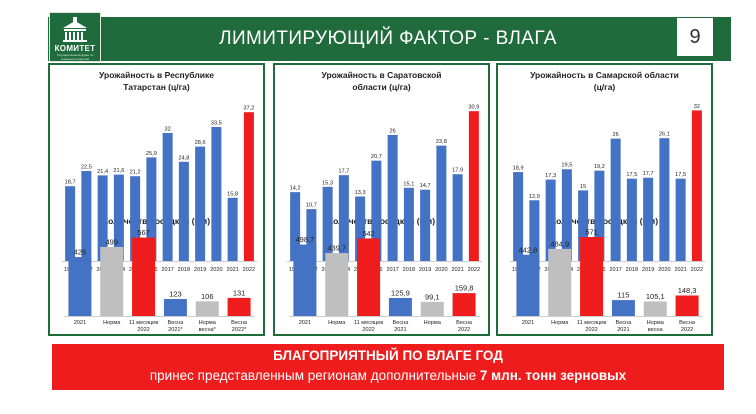  What do you see at coordinates (156, 87) in the screenshot?
I see `yield-title-line-2: Татарстан (ц/га)` at bounding box center [156, 87].